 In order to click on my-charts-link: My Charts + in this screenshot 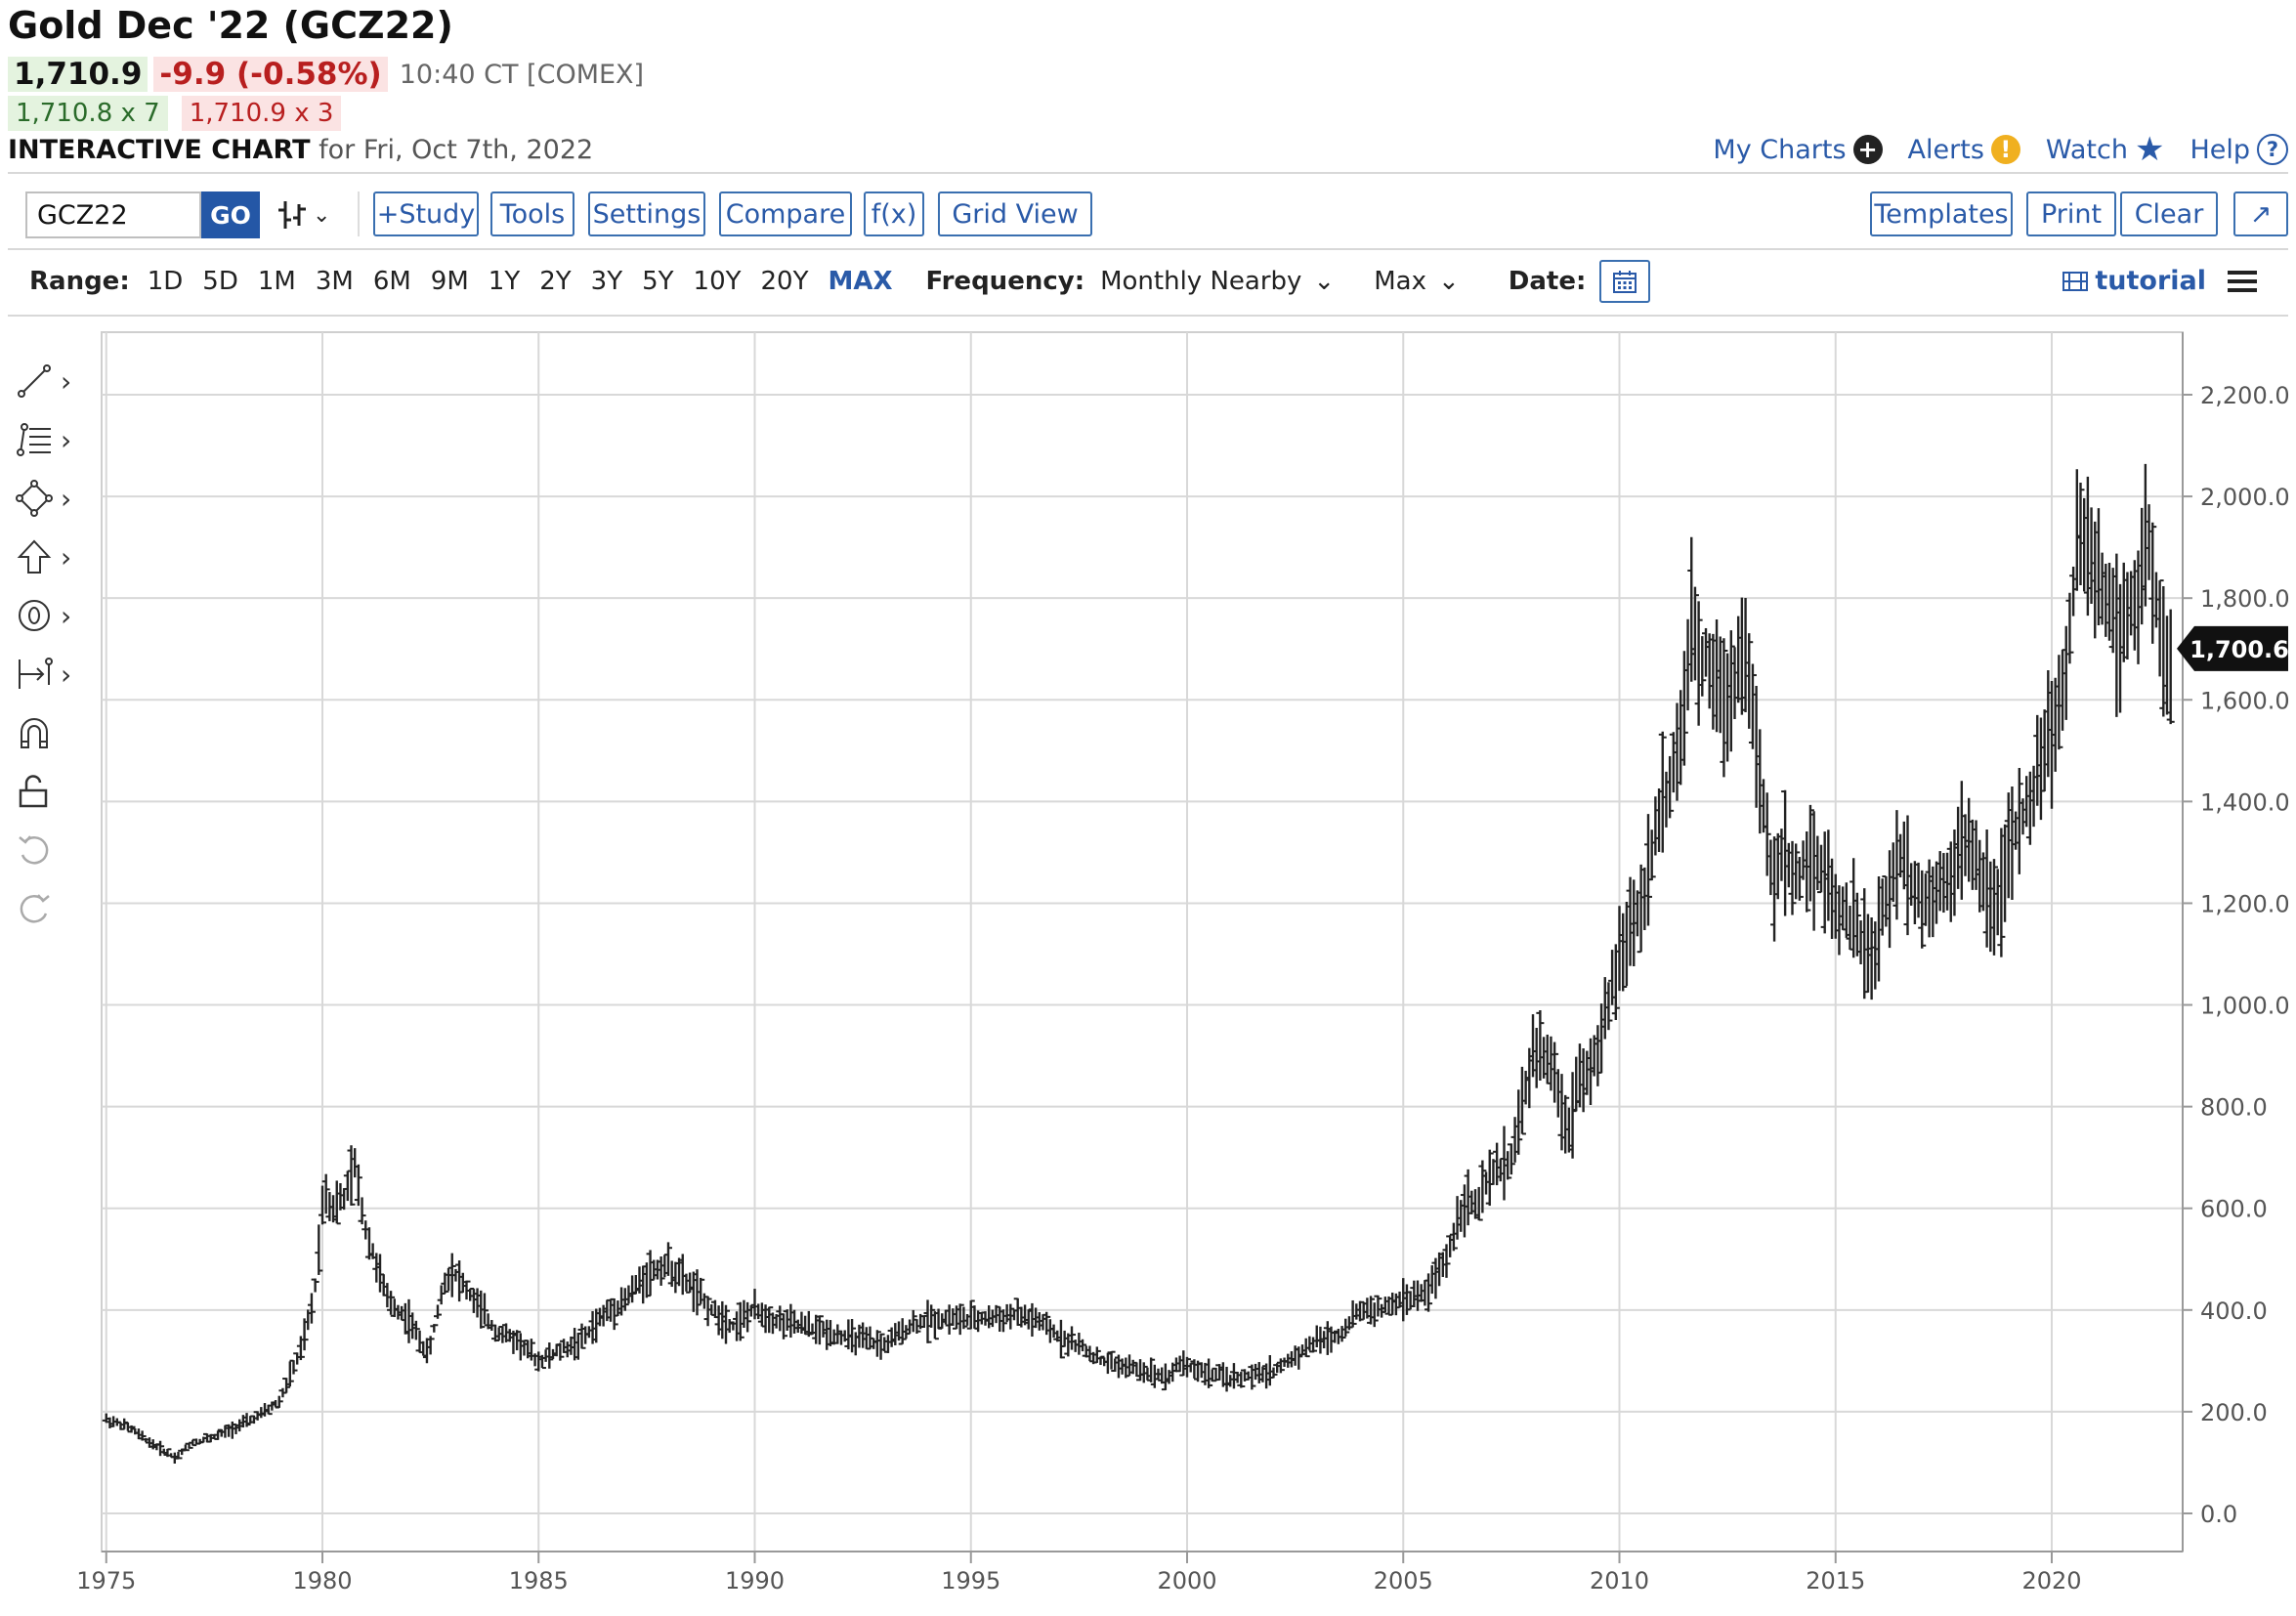, I will do `click(1798, 149)`.